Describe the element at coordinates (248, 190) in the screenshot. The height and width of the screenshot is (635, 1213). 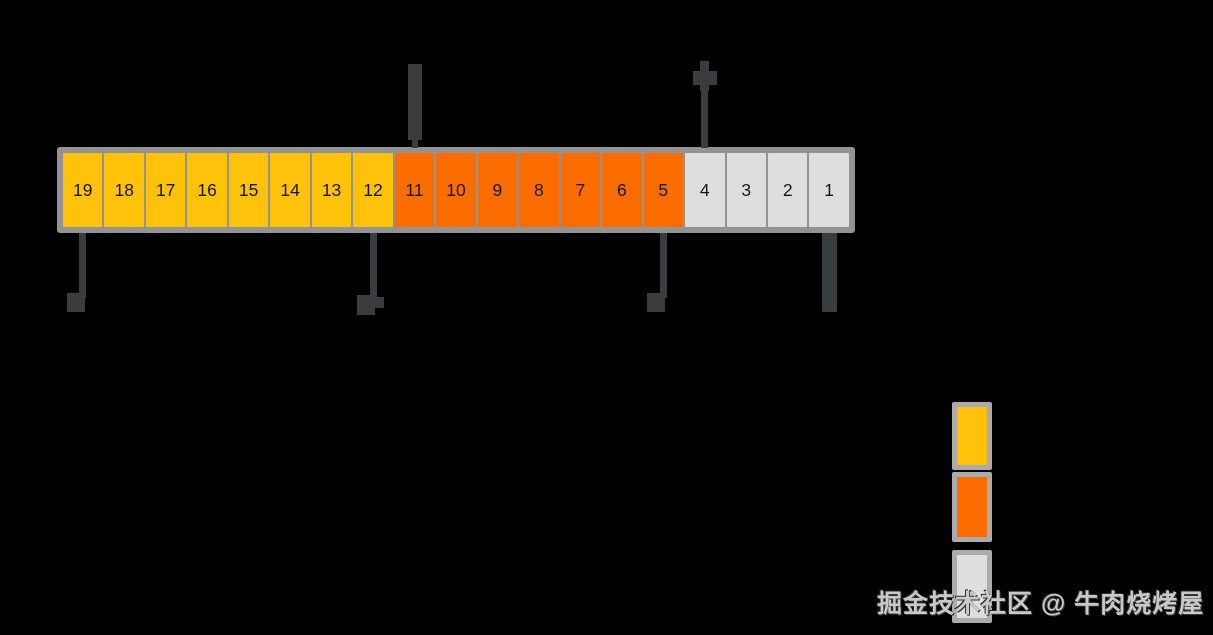
I see `cell-15: 15` at that location.